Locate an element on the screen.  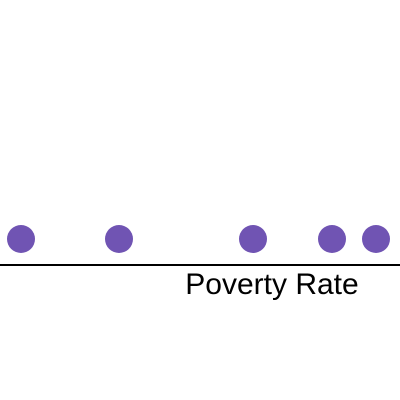
x-axis-label: Poverty Rate is located at coordinates (271, 284).